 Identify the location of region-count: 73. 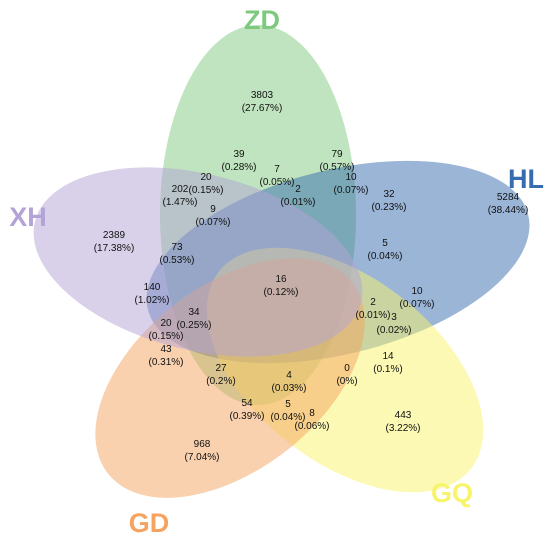
(177, 247).